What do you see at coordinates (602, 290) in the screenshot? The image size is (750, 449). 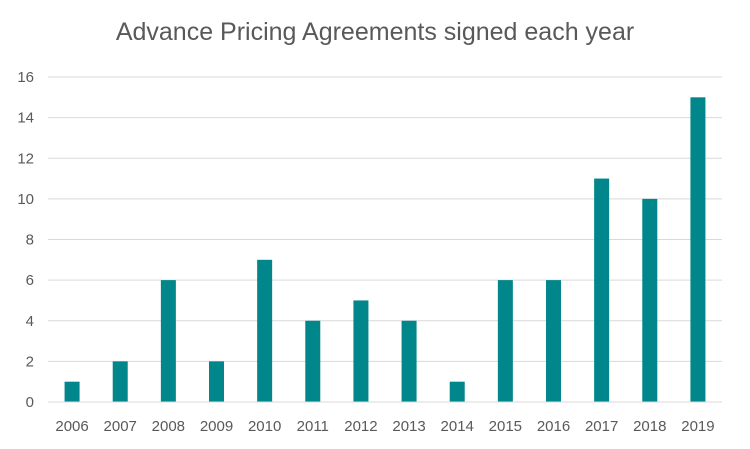 I see `bar-2017` at bounding box center [602, 290].